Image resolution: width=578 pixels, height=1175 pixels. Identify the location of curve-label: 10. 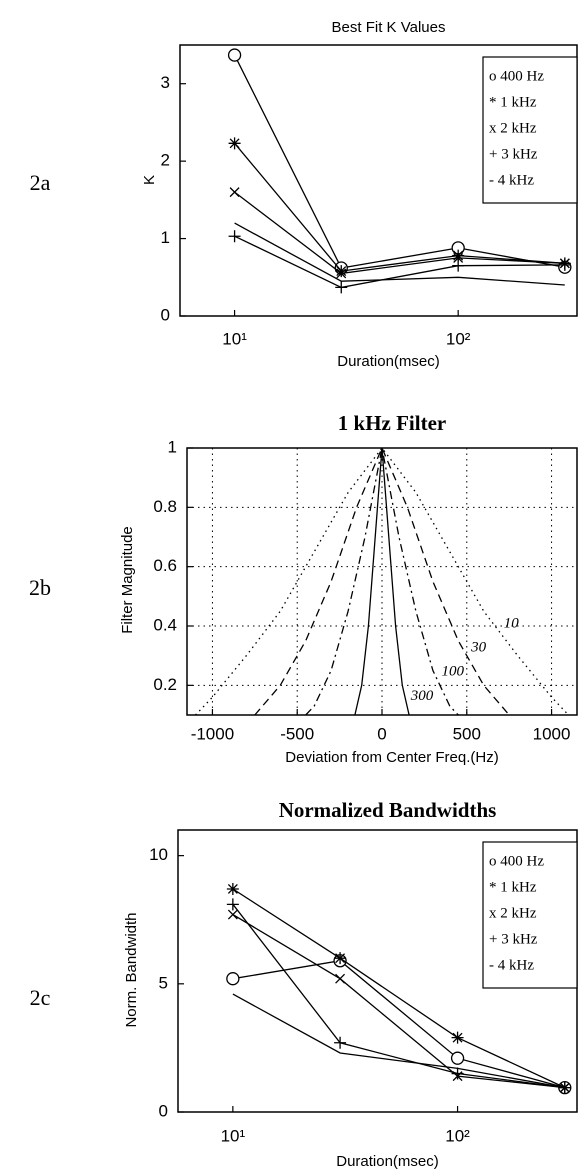
(511, 624).